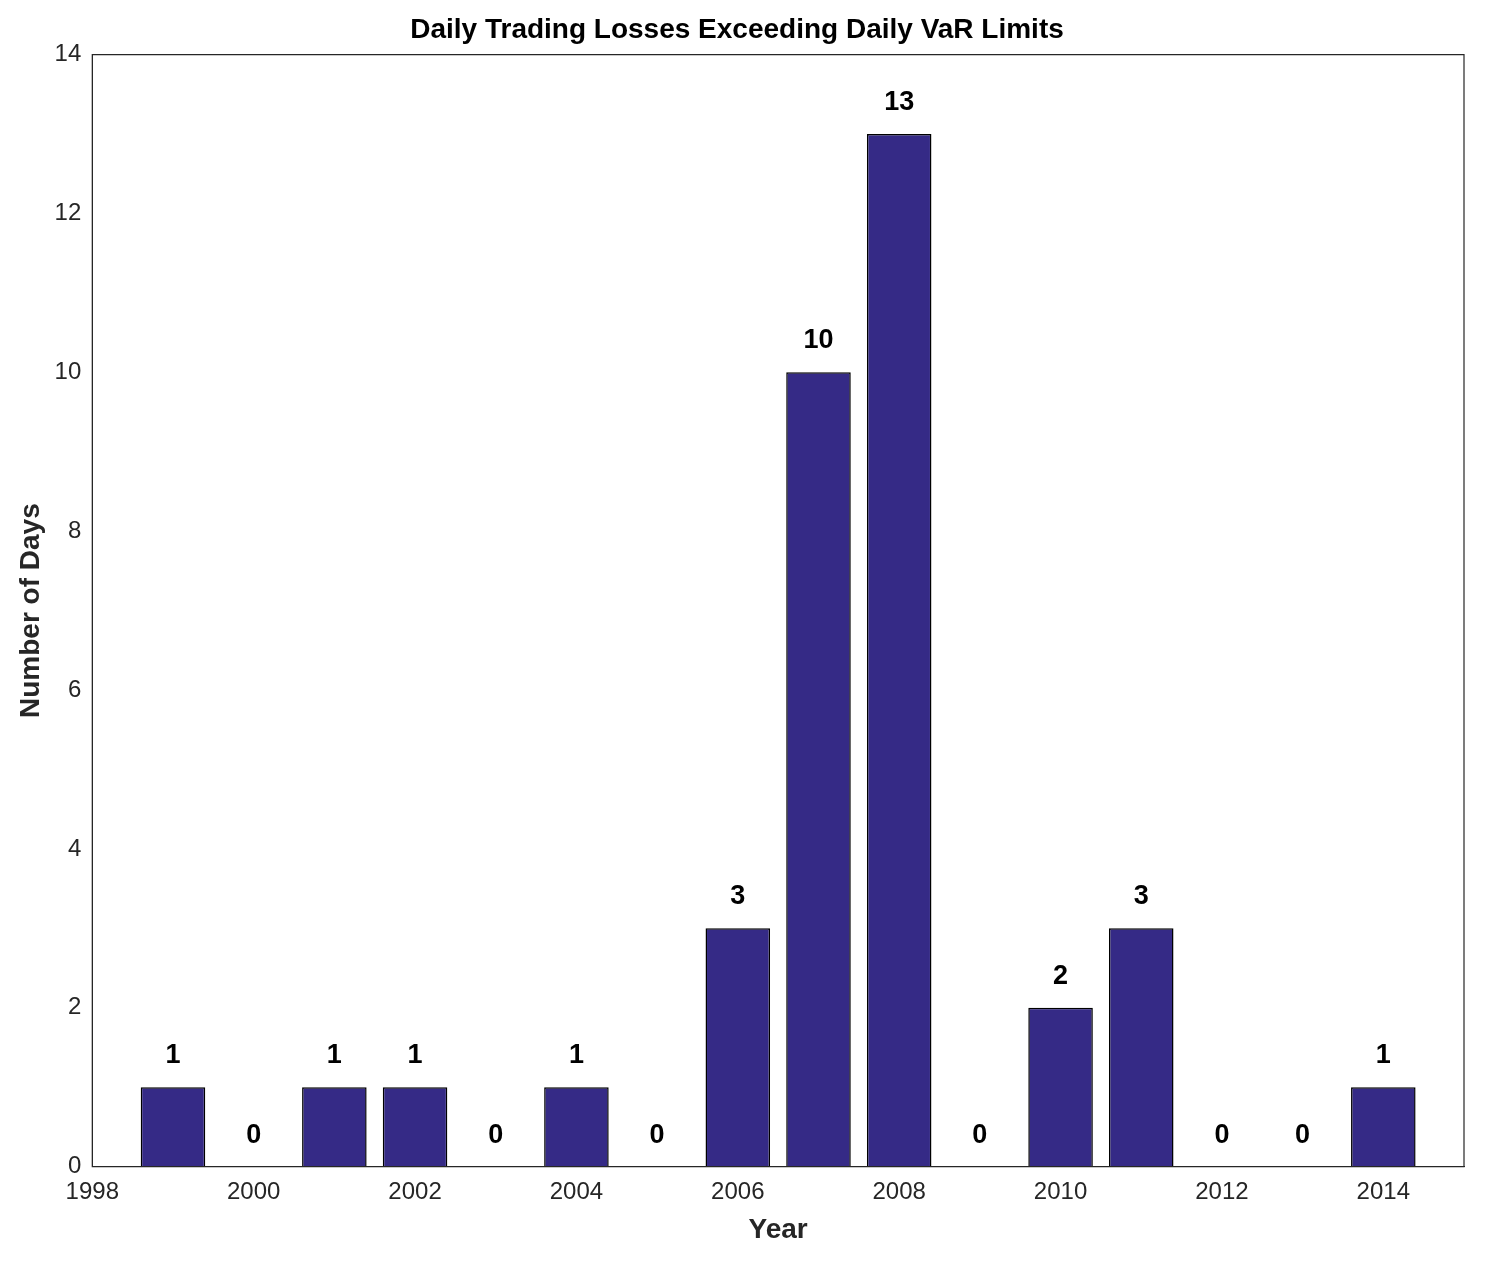  Describe the element at coordinates (1061, 974) in the screenshot. I see `data-label: 2` at that location.